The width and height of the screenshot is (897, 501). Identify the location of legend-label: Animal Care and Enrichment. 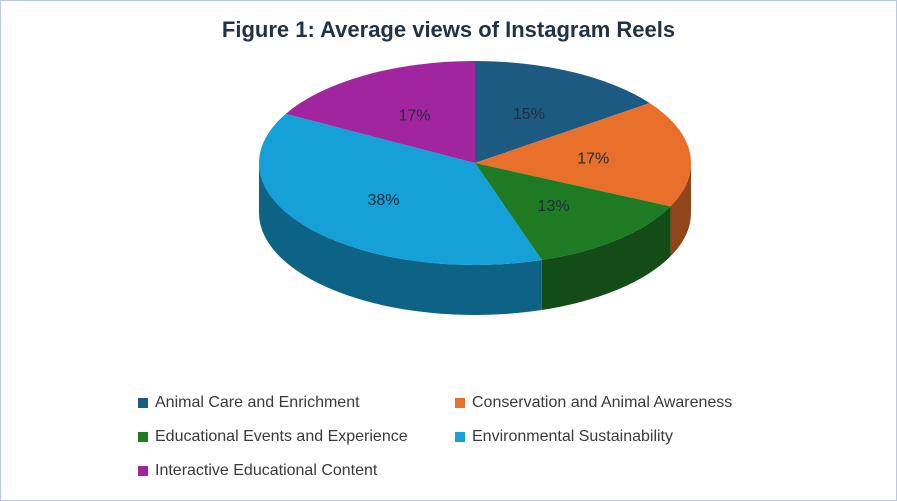
(257, 402).